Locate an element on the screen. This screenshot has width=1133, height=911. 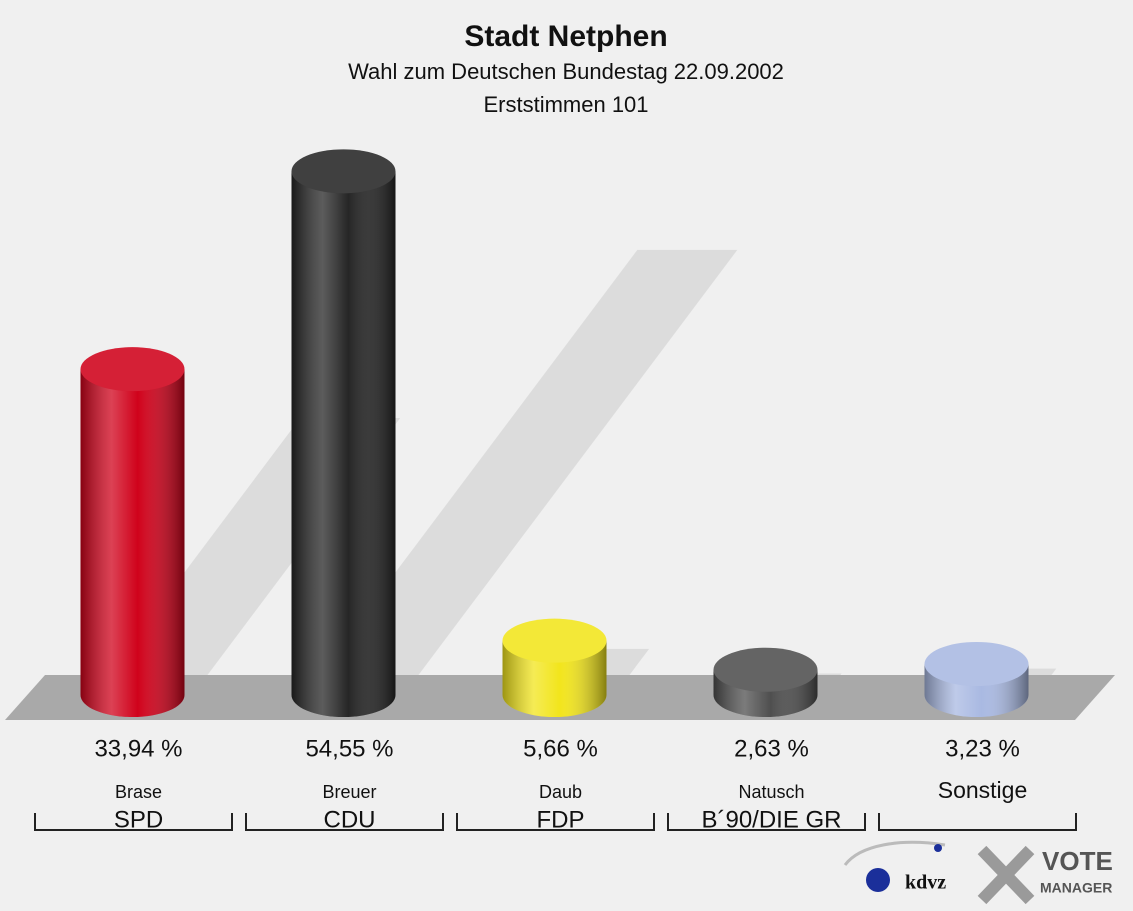
party-label: SPD is located at coordinates (138, 819).